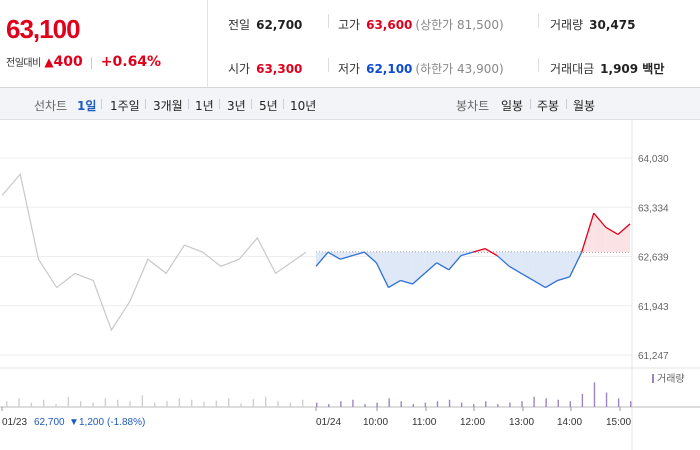  I want to click on candle-chart-label: 봉차트, so click(473, 106).